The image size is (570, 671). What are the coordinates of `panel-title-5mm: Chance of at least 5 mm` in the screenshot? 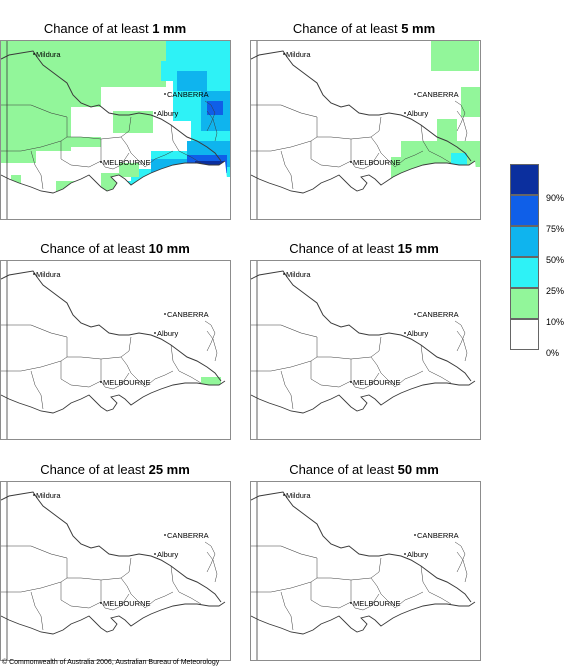 It's located at (364, 28).